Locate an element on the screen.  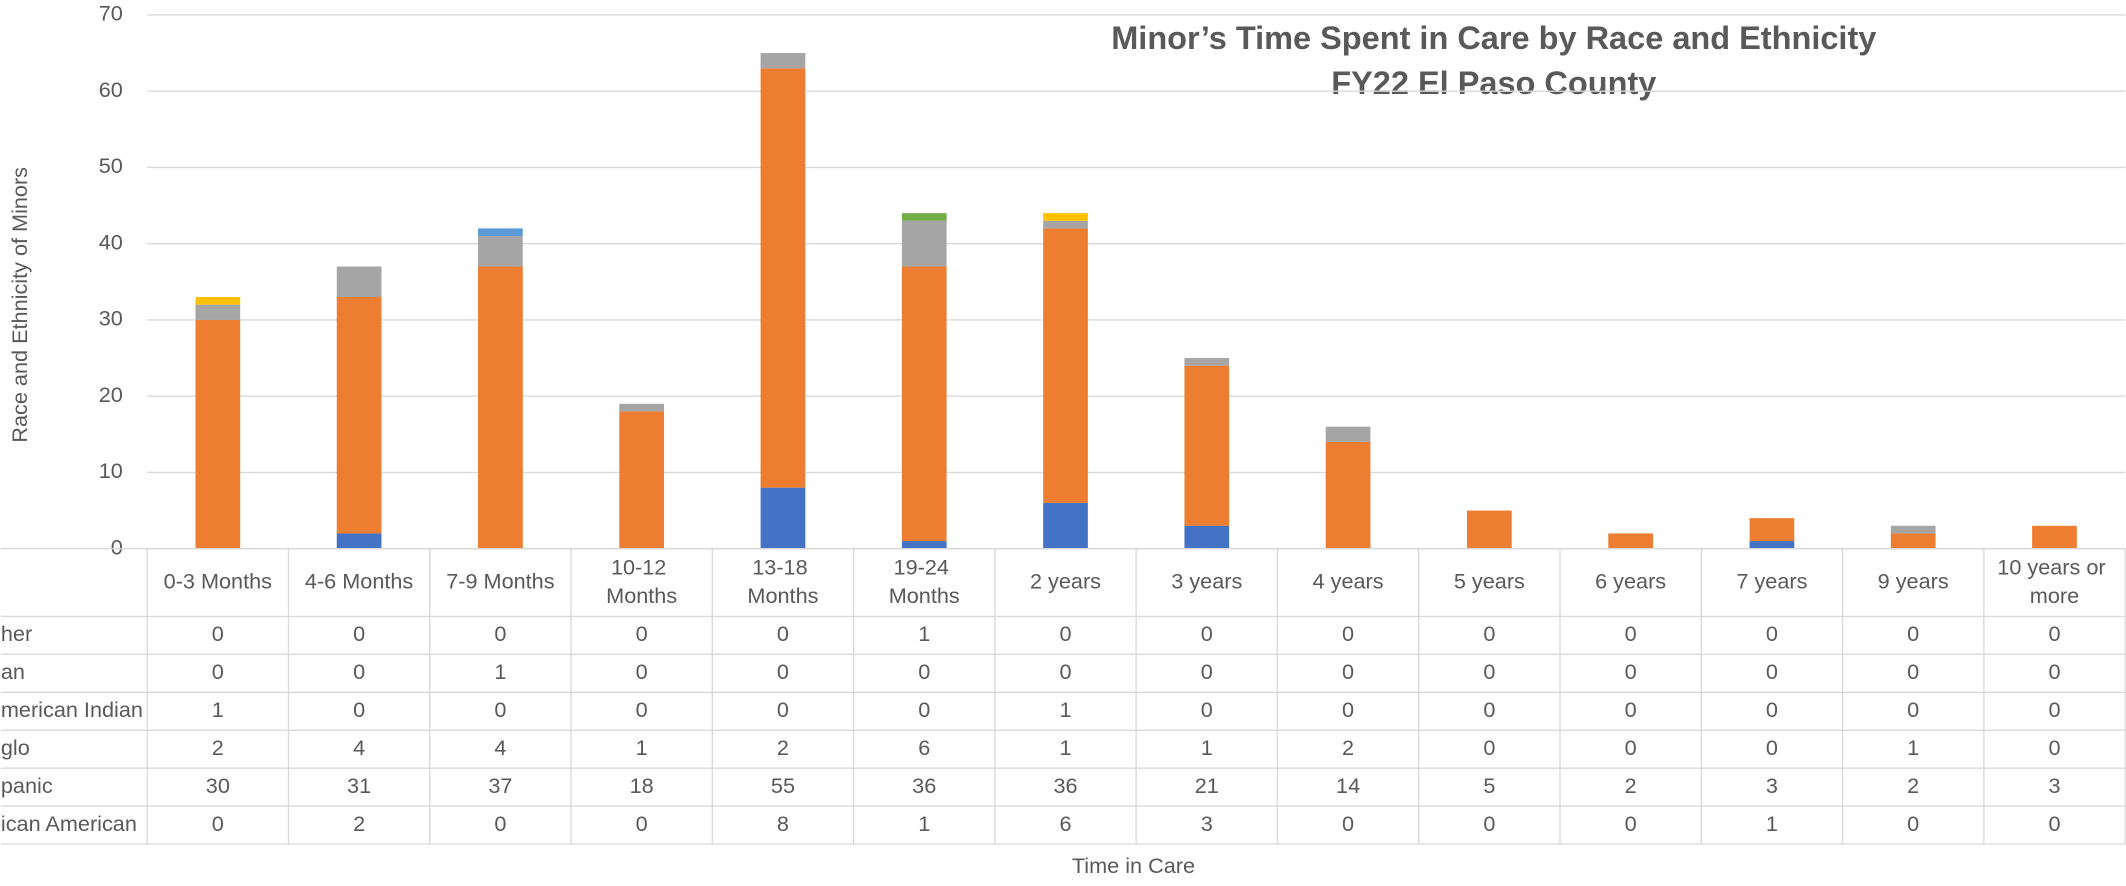
x-tick-label: 19-24 Months is located at coordinates (924, 580).